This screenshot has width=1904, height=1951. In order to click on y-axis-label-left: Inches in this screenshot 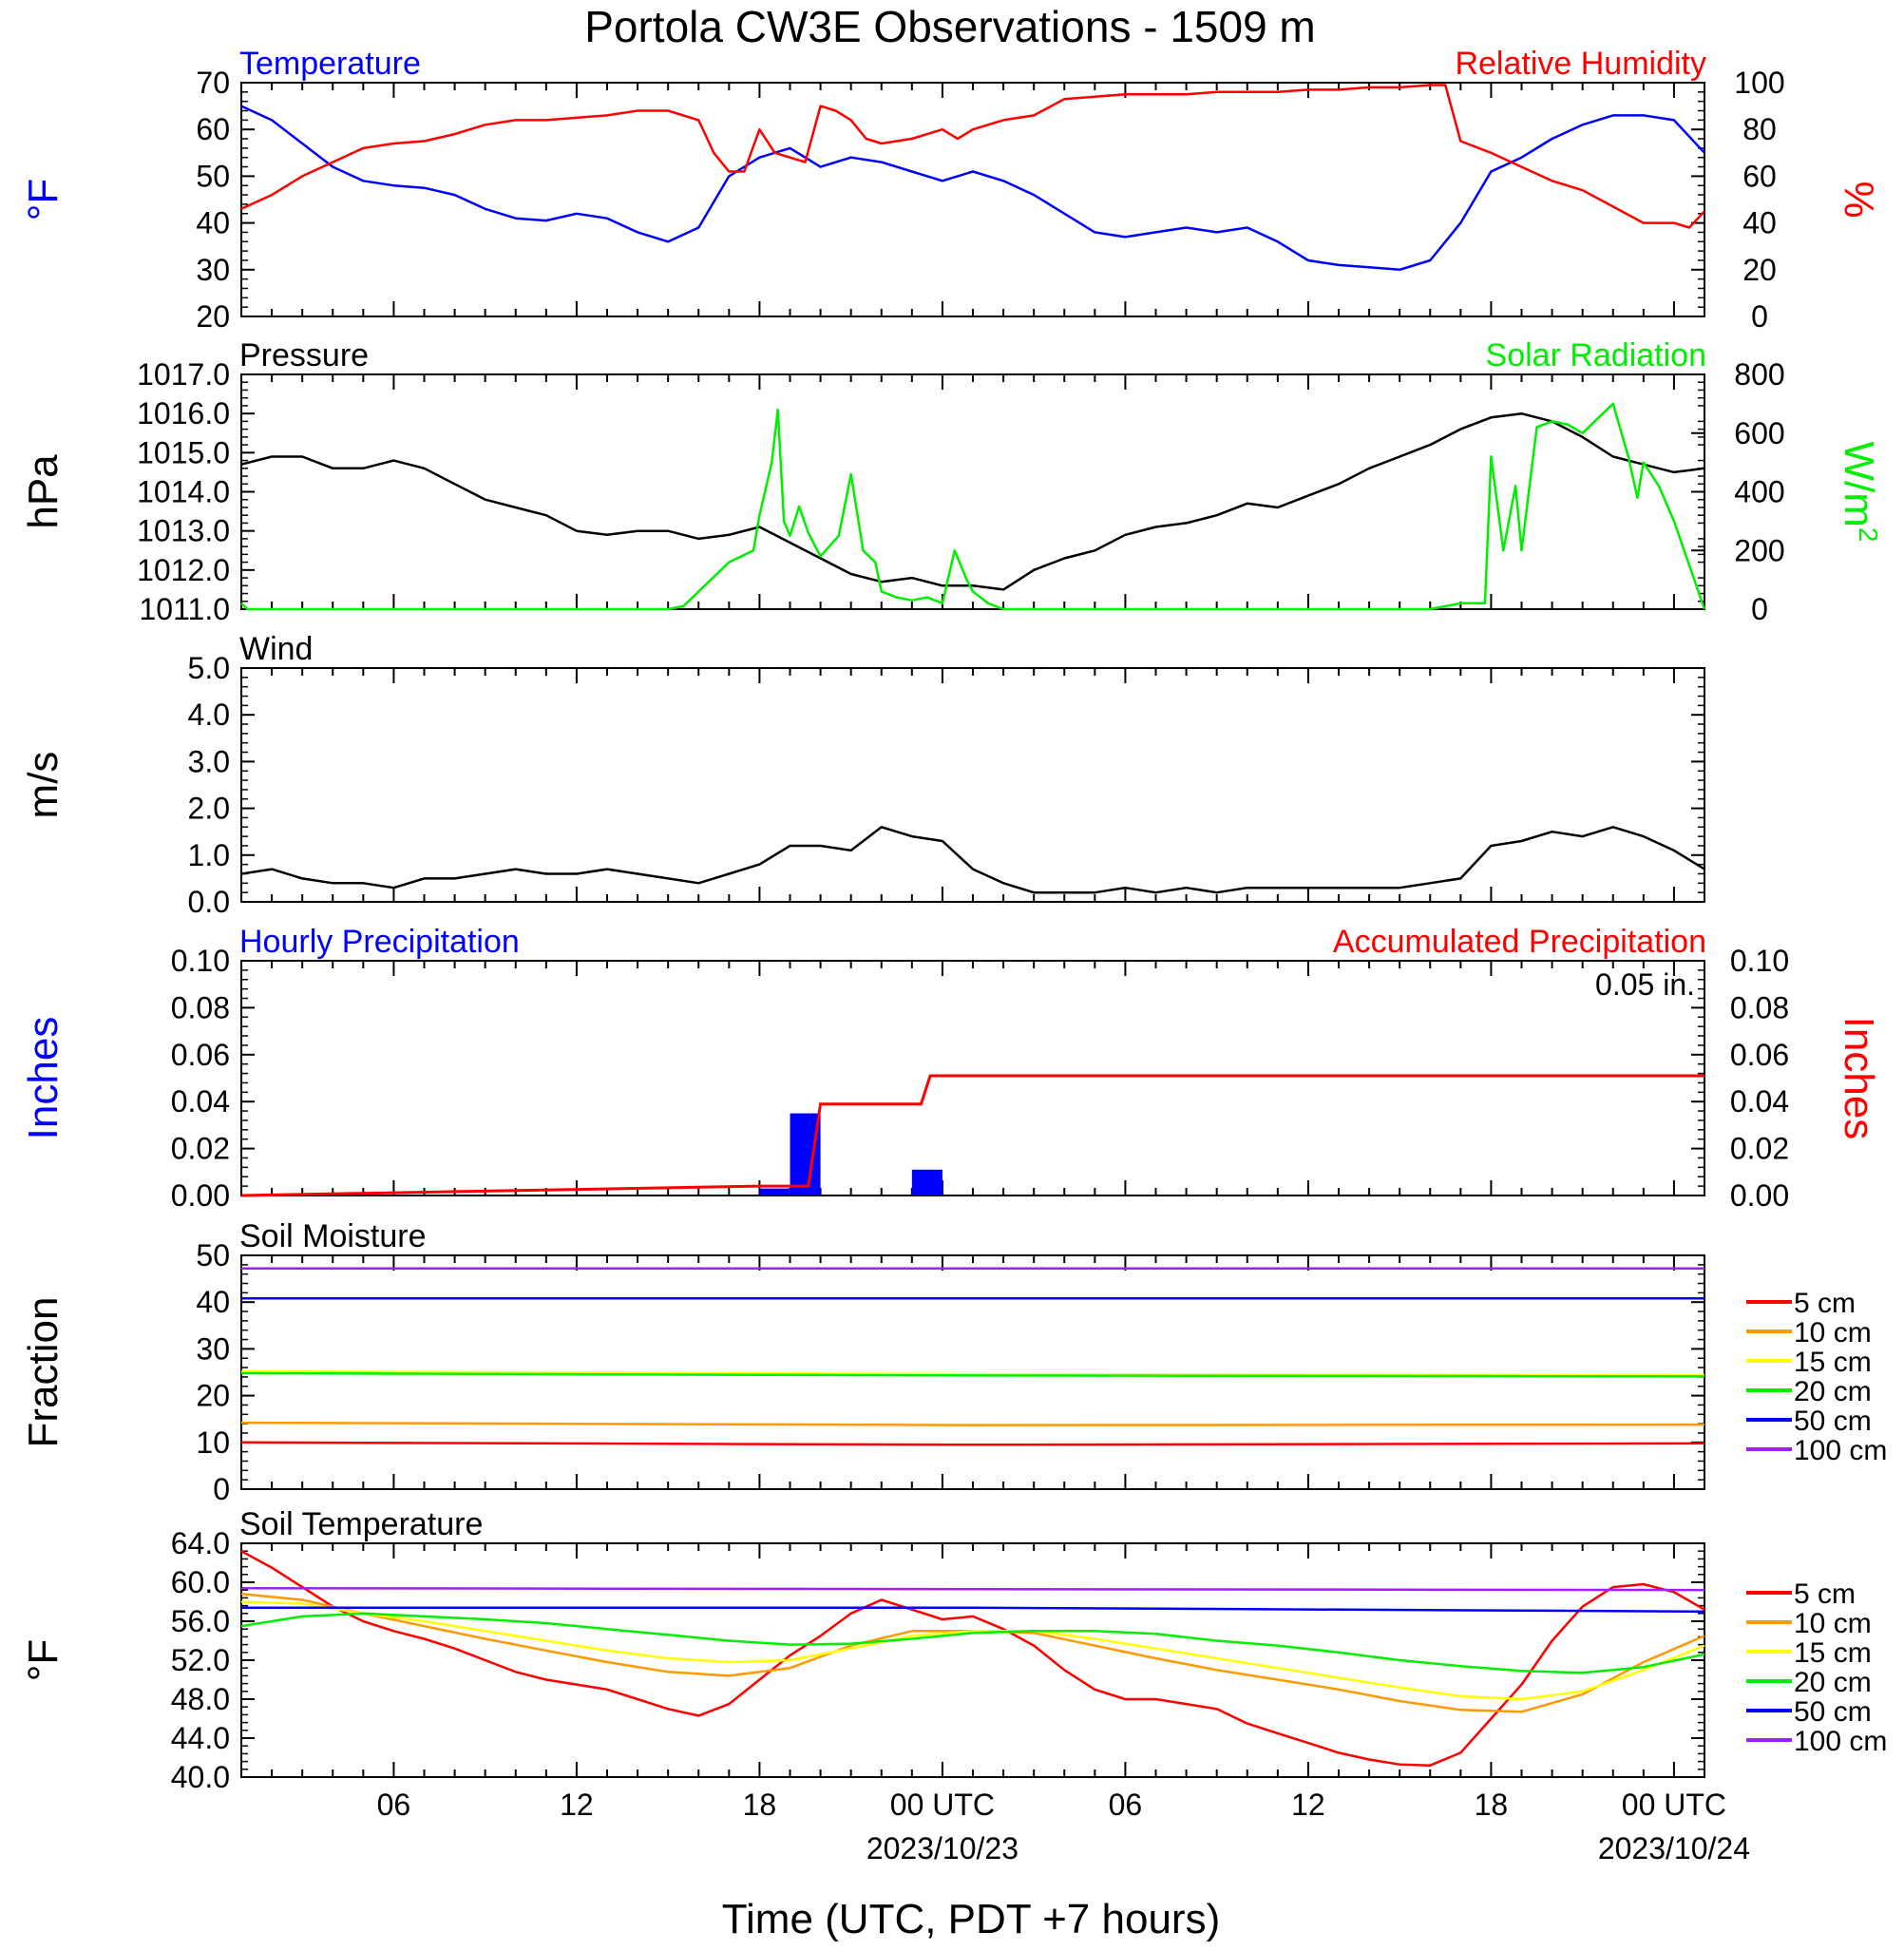, I will do `click(43, 1078)`.